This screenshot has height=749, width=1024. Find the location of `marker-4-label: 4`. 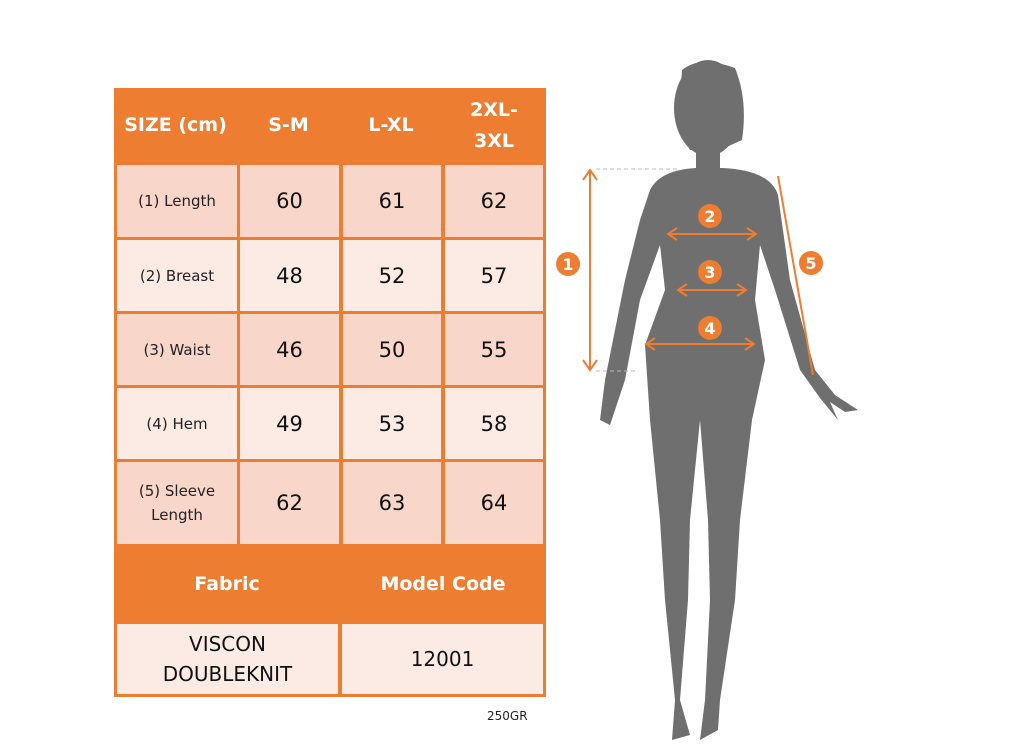

marker-4-label: 4 is located at coordinates (709, 328).